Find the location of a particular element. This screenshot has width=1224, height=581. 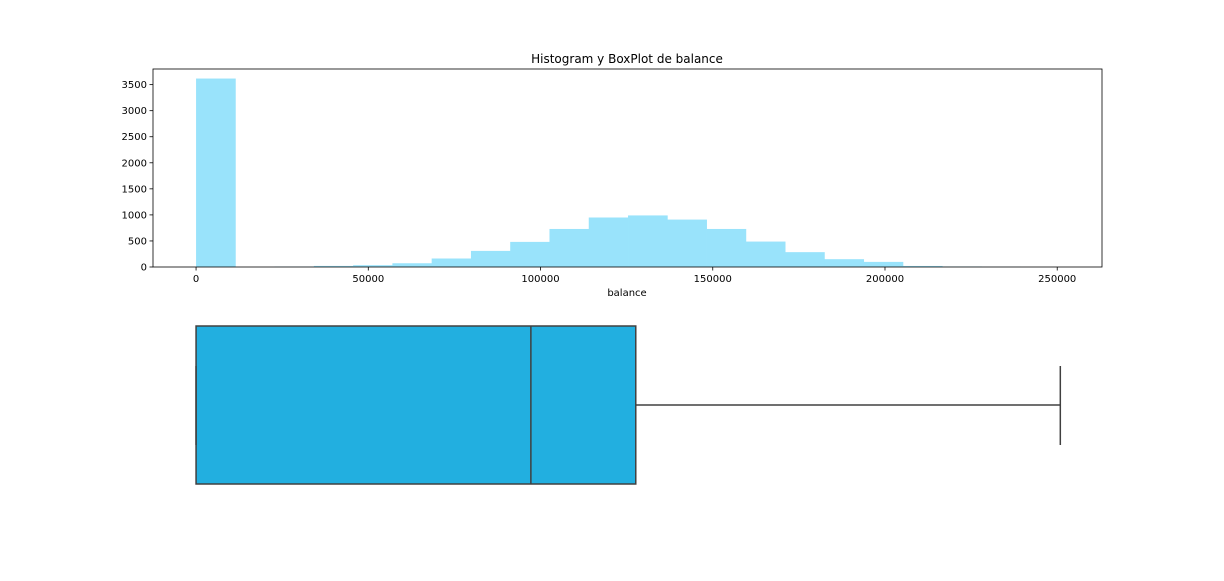

x-tick-label: 250000 is located at coordinates (1057, 279).